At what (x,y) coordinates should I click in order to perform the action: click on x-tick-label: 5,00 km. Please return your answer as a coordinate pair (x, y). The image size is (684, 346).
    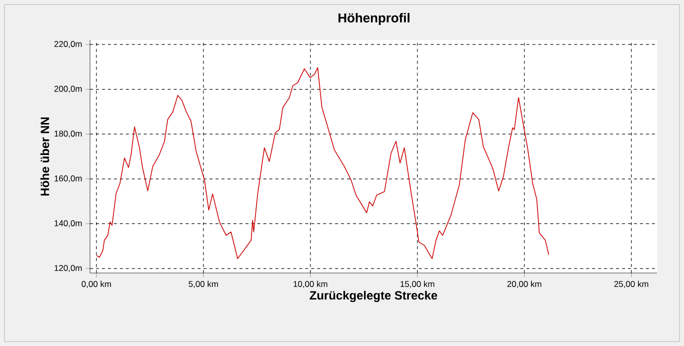
    Looking at the image, I should click on (203, 284).